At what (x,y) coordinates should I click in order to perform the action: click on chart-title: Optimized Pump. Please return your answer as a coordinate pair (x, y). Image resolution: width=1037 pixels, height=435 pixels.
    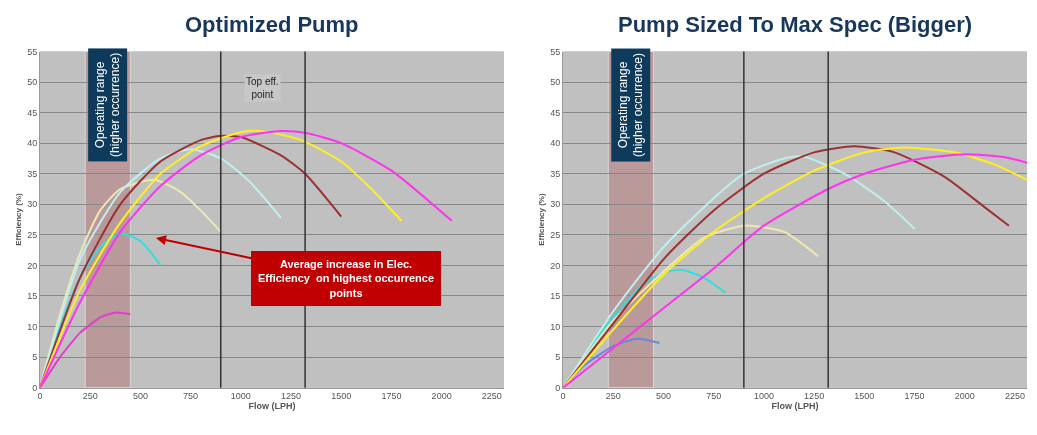
    Looking at the image, I should click on (272, 24).